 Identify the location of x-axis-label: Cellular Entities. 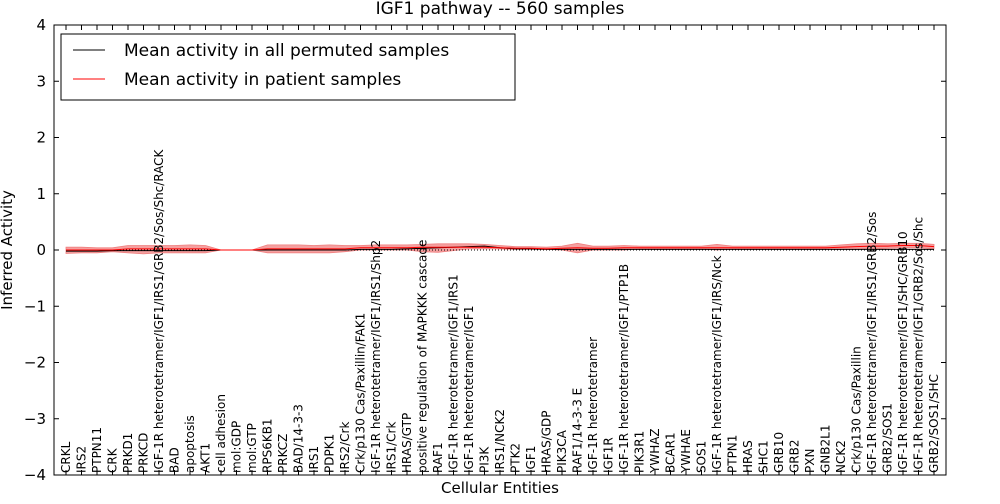
(500, 488).